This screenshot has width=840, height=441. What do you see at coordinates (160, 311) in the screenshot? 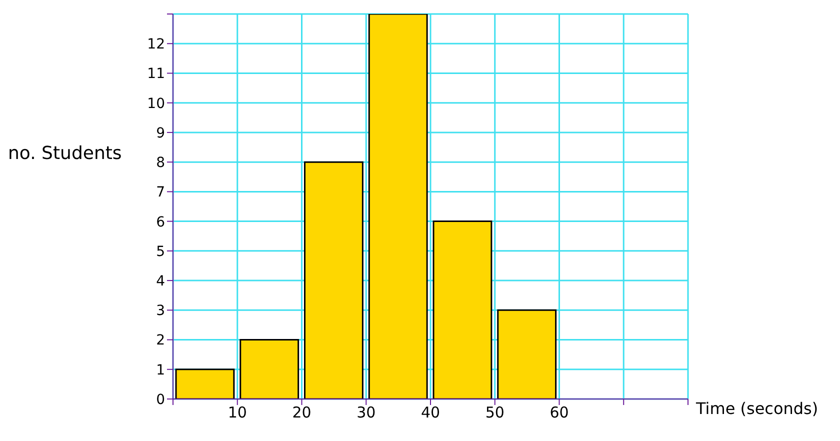
I see `y-tick-label: 3` at bounding box center [160, 311].